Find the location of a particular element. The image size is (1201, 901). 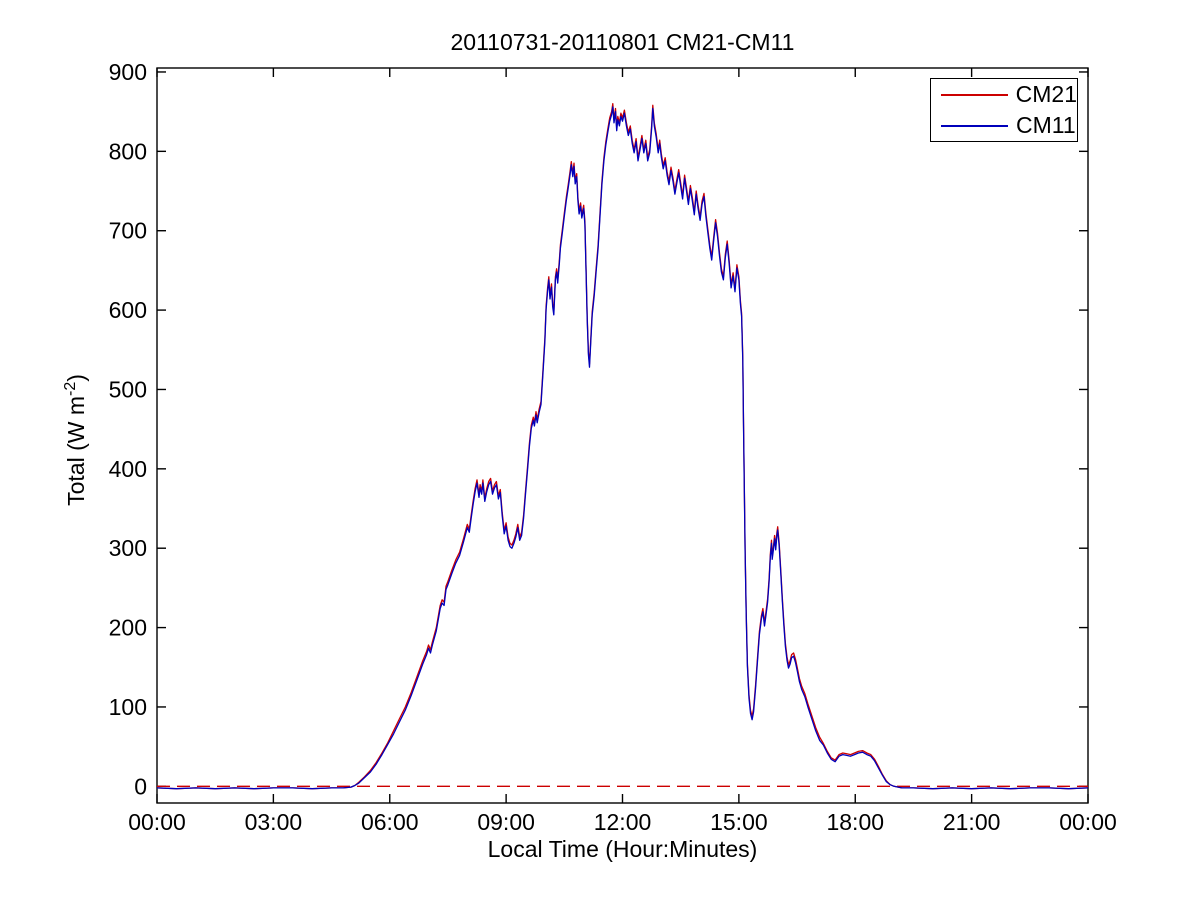

legend-label-cm21: CM21 is located at coordinates (1046, 94).